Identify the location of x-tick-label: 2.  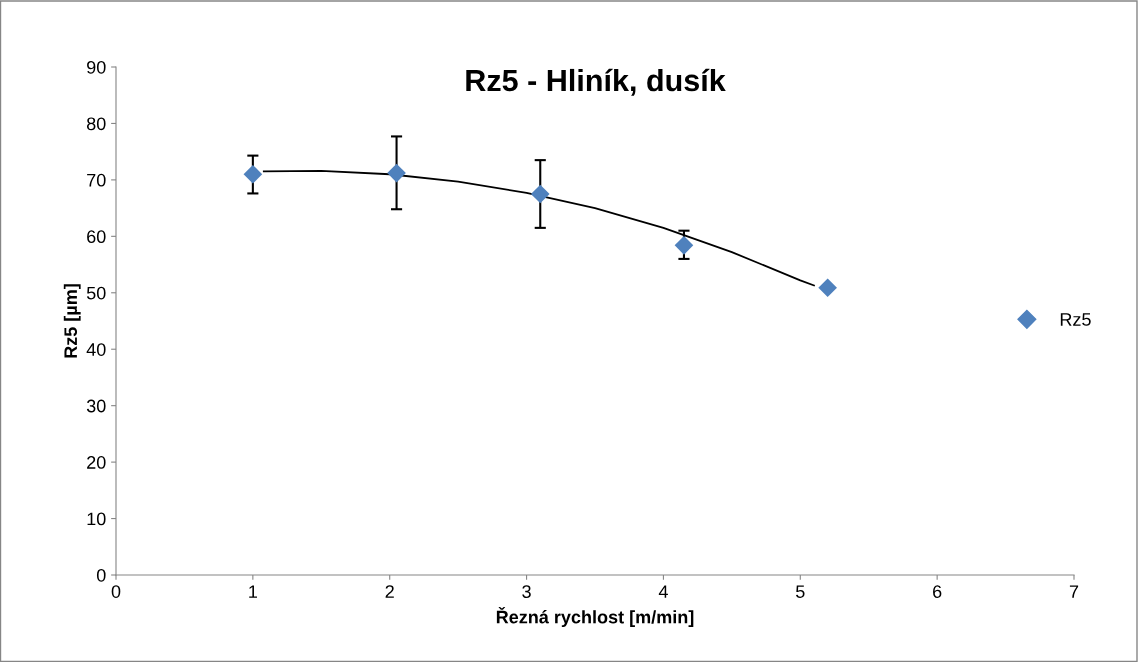
(389, 591).